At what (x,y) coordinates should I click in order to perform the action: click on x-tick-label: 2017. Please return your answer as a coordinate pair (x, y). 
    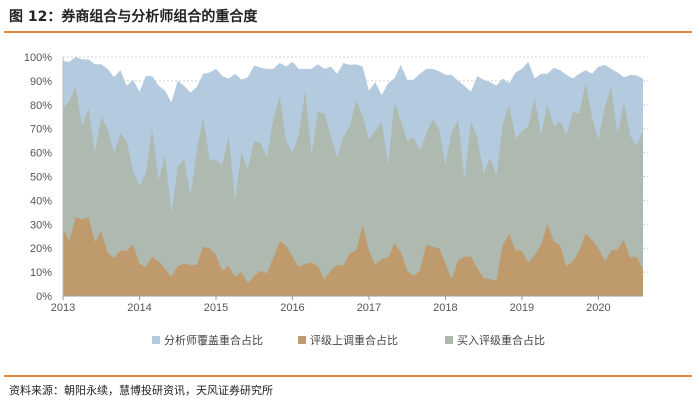
    Looking at the image, I should click on (369, 308).